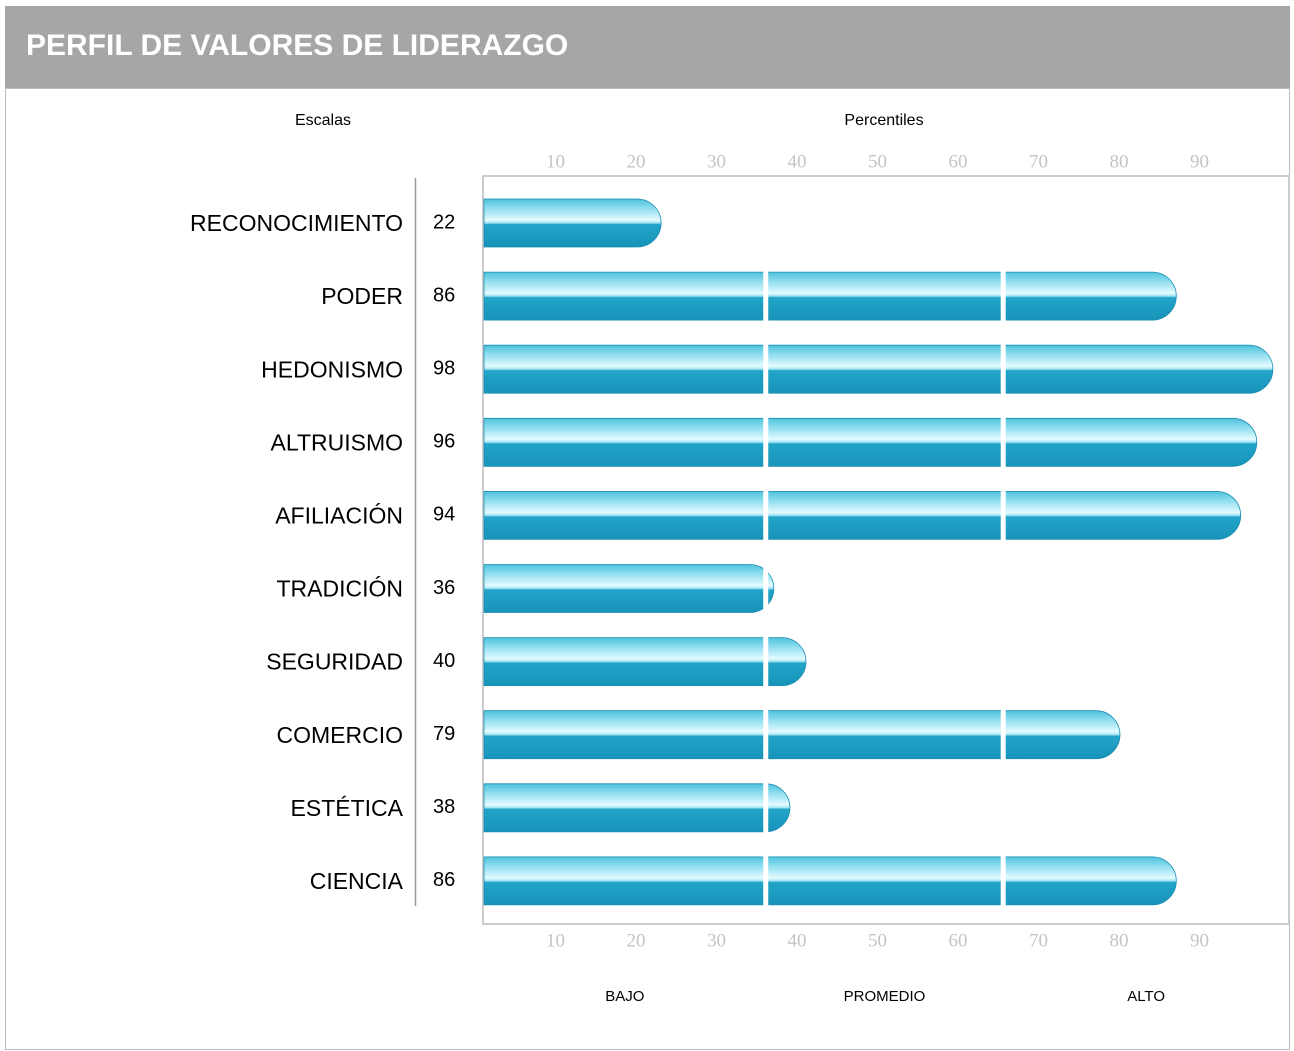  What do you see at coordinates (1038, 940) in the screenshot?
I see `x-tick-label-bottom: 70` at bounding box center [1038, 940].